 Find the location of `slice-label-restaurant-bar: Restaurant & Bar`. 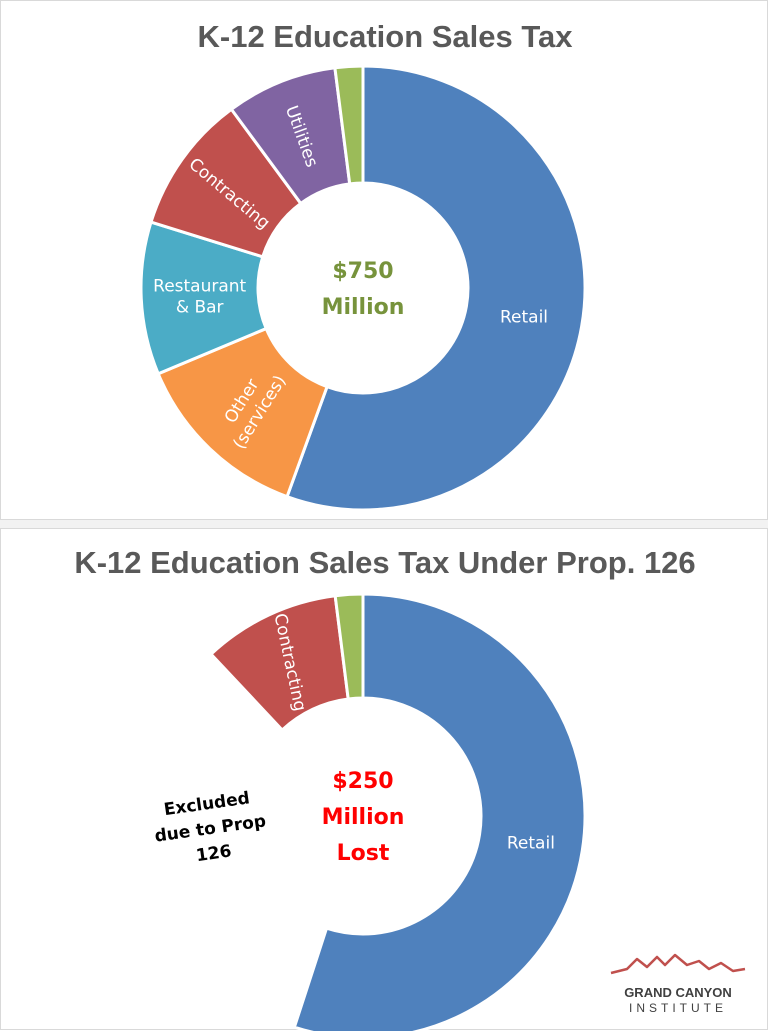

slice-label-restaurant-bar: Restaurant & Bar is located at coordinates (199, 296).